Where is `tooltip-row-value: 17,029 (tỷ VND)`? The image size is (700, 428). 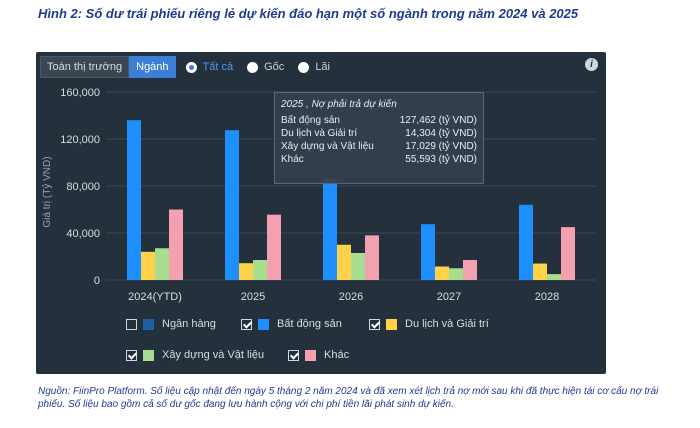
tooltip-row-value: 17,029 (tỷ VND) is located at coordinates (441, 146).